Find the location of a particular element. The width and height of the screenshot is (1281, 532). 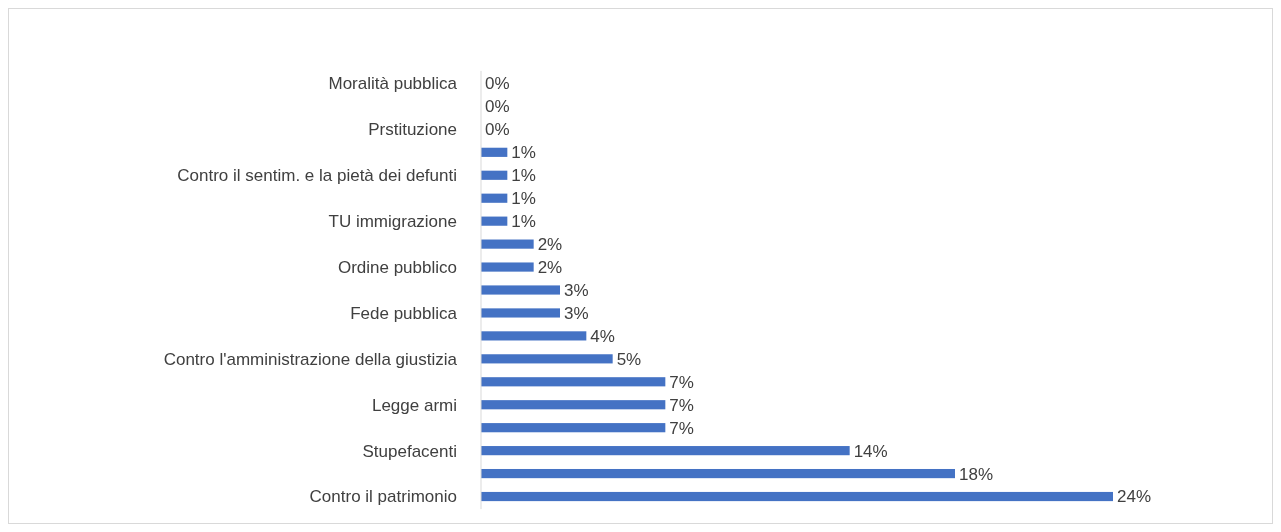

data-label: 14% is located at coordinates (870, 451).